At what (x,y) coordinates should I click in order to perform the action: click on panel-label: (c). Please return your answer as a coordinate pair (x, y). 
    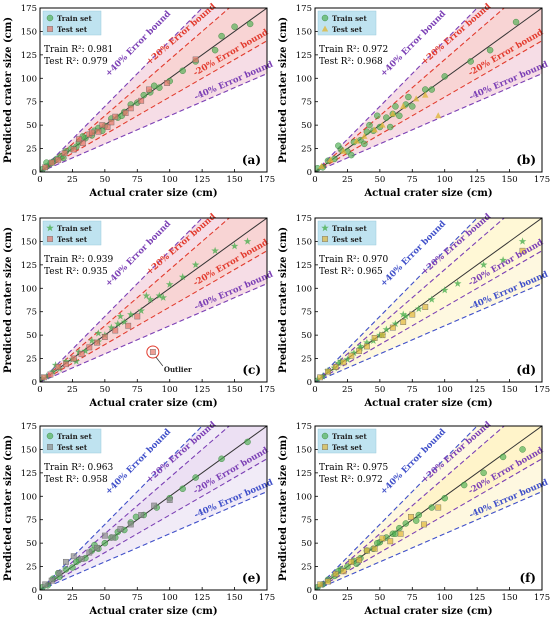
    Looking at the image, I should click on (251, 370).